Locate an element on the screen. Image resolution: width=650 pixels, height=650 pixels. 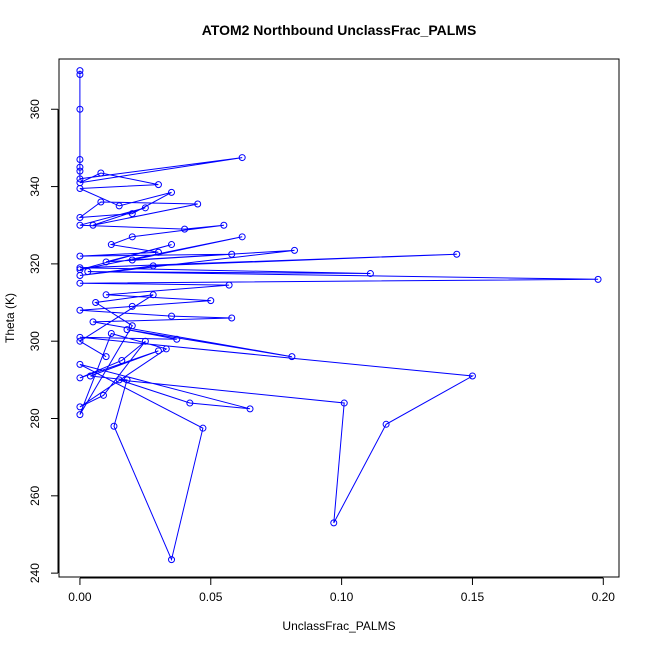
x-tick-label: 0.00 is located at coordinates (80, 597).